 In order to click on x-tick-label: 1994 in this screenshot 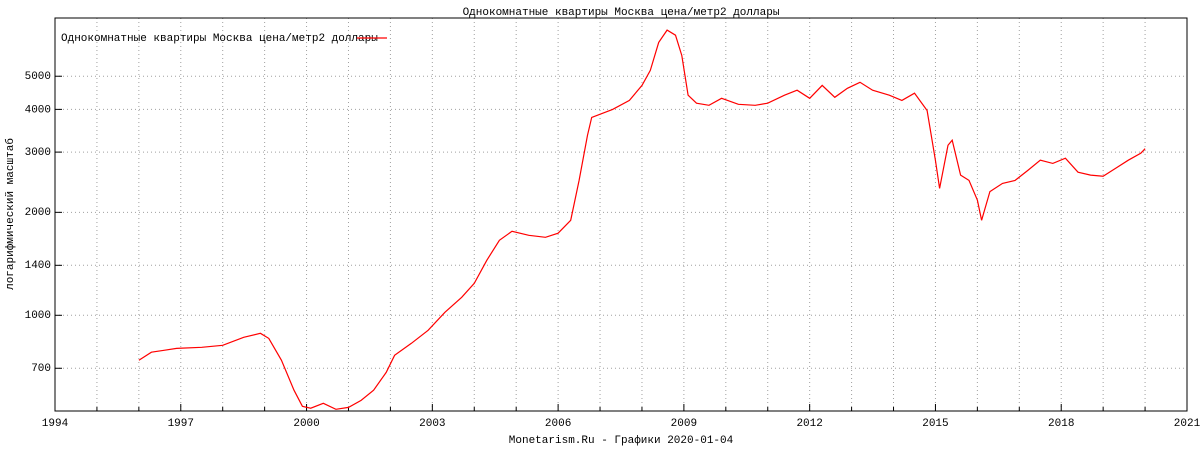, I will do `click(55, 424)`.